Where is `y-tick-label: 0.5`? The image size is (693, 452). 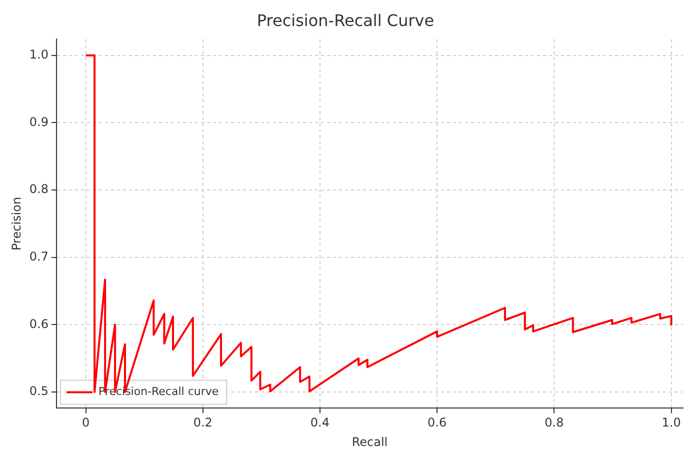 y-tick-label: 0.5 is located at coordinates (38, 391).